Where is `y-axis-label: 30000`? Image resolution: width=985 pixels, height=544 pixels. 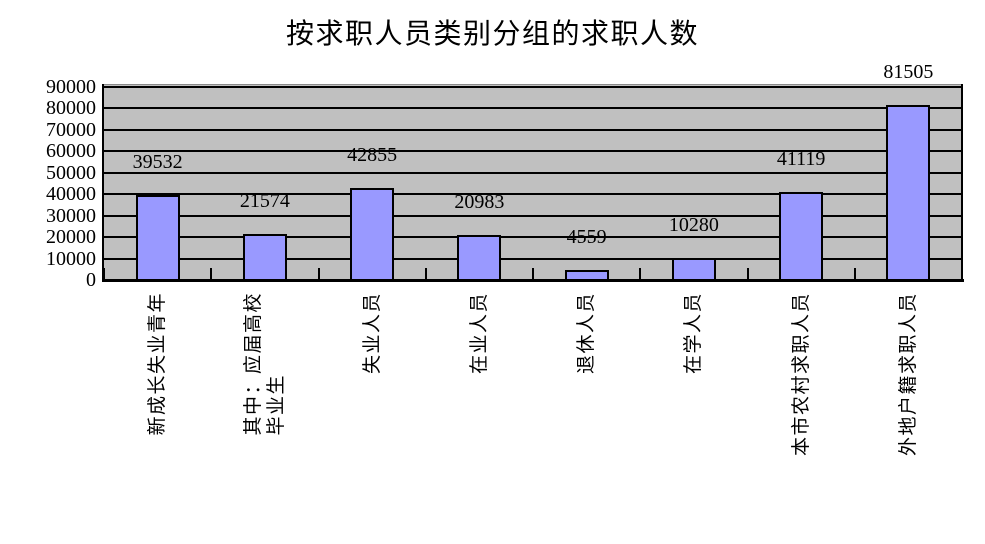 y-axis-label: 30000 is located at coordinates (71, 215).